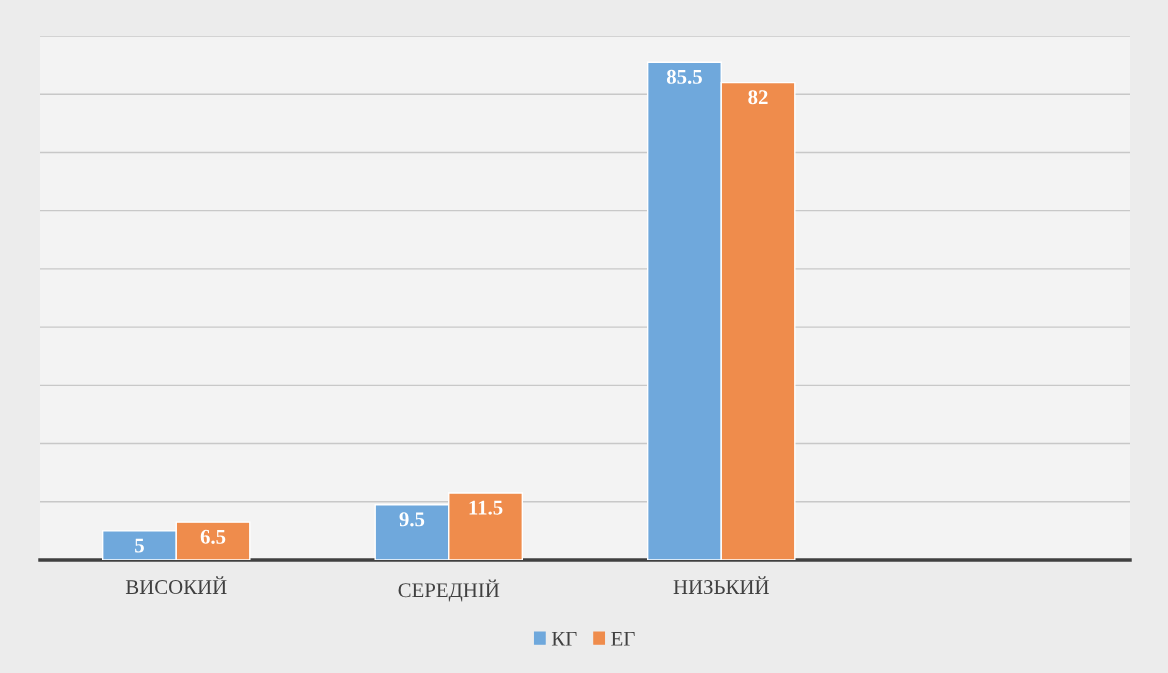 The height and width of the screenshot is (673, 1168). What do you see at coordinates (139, 545) in the screenshot?
I see `data-label: 5` at bounding box center [139, 545].